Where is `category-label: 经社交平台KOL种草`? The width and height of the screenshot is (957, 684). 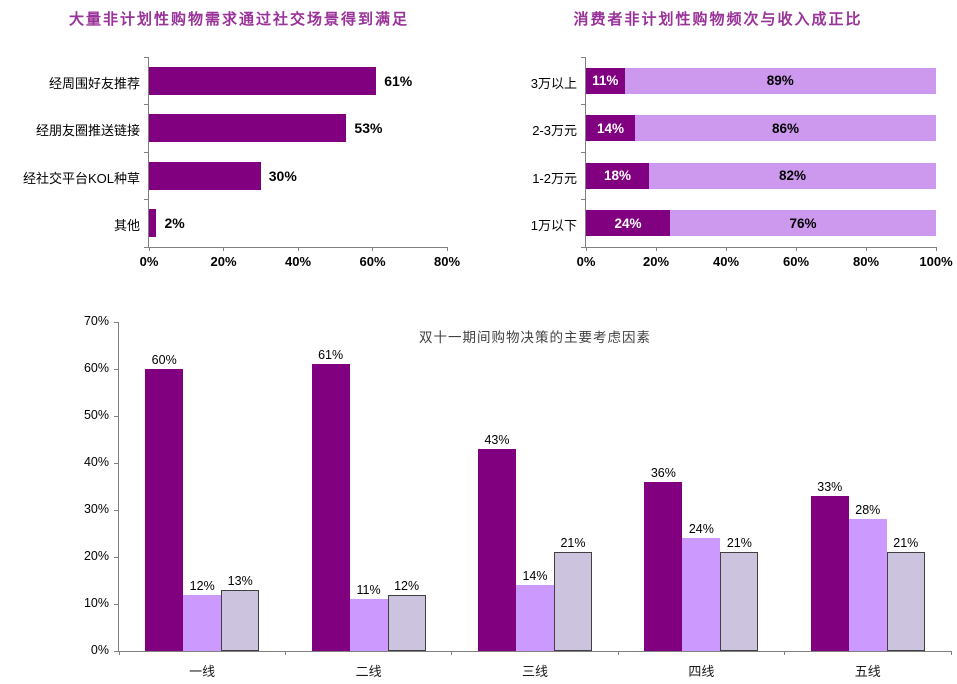
category-label: 经社交平台KOL种草 is located at coordinates (81, 178).